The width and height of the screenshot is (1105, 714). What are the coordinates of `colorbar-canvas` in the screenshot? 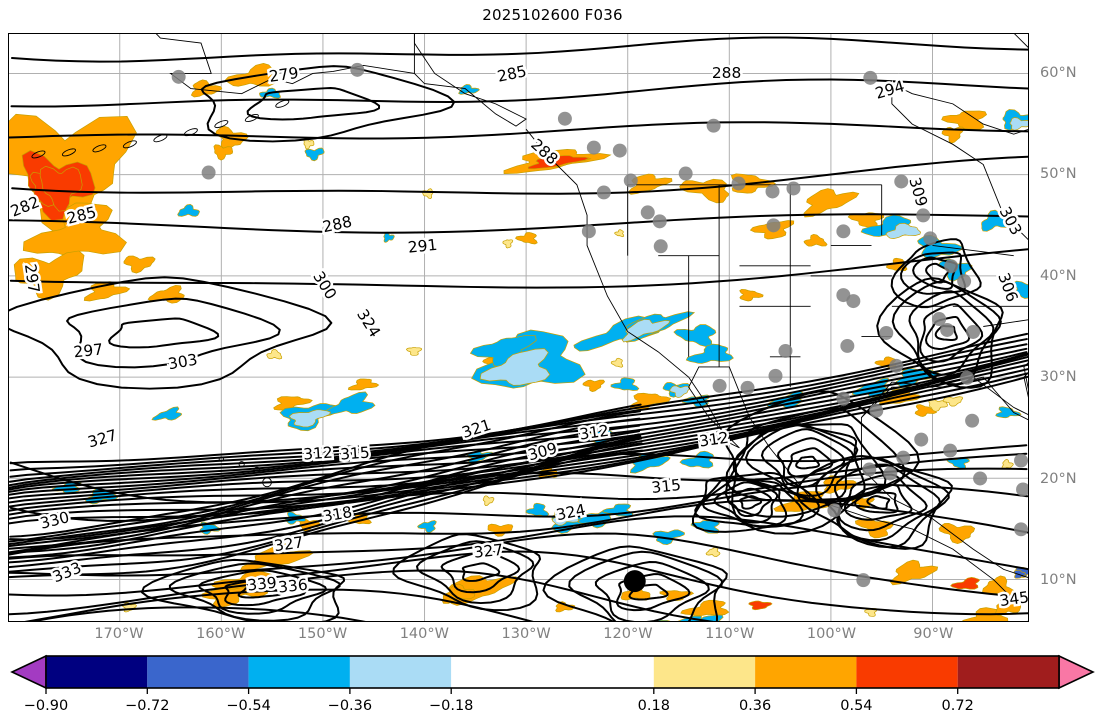 It's located at (552, 674).